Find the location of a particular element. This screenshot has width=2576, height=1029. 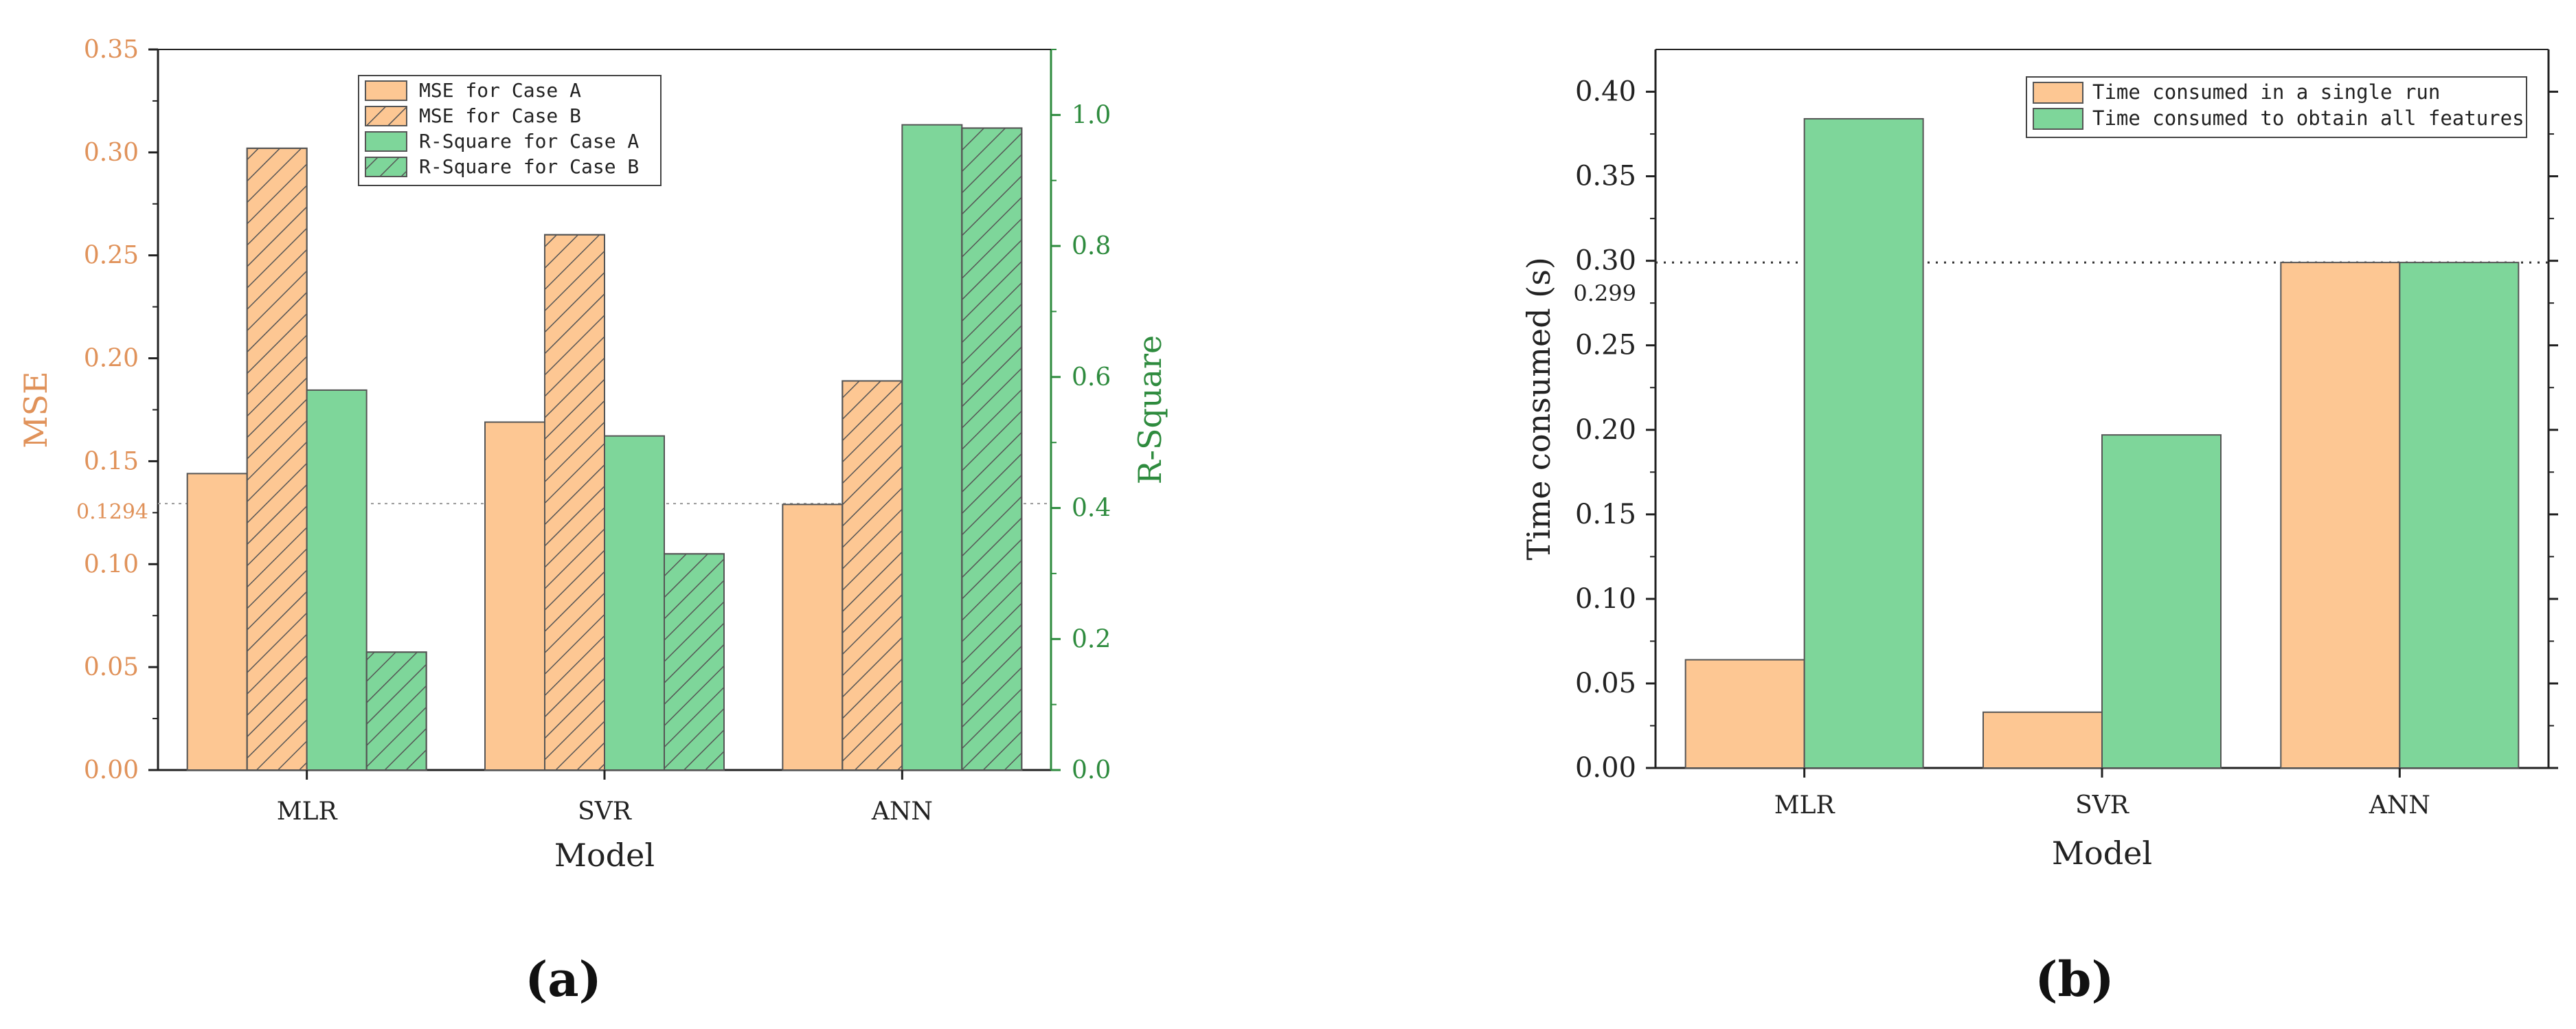

y-right-tick-label: 0.4 is located at coordinates (1091, 509).